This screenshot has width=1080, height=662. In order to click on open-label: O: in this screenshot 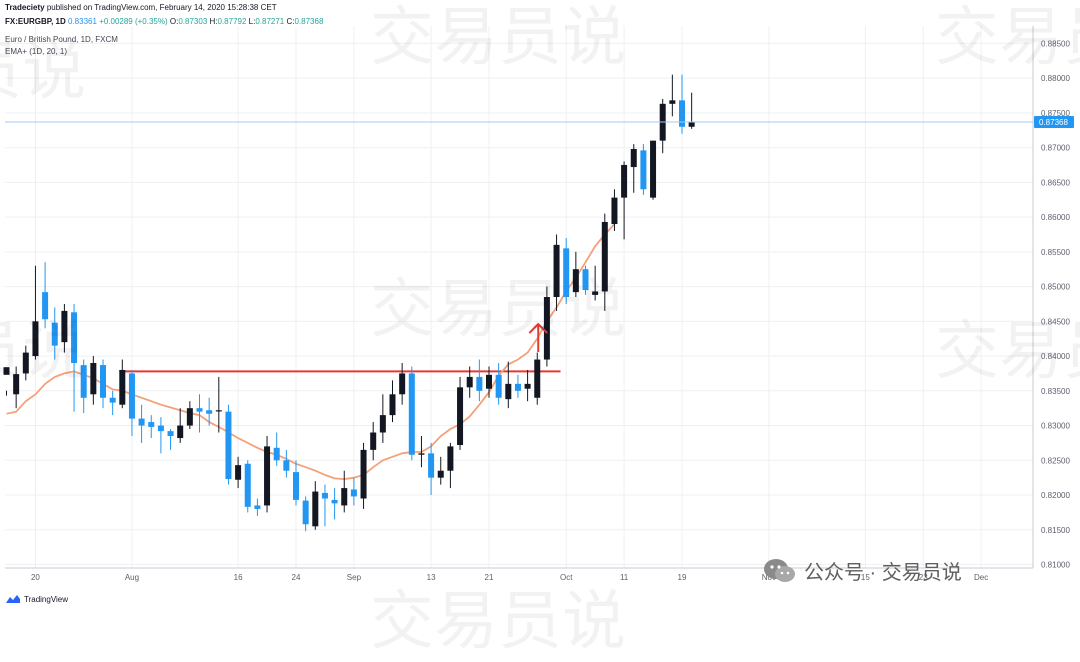, I will do `click(174, 21)`.